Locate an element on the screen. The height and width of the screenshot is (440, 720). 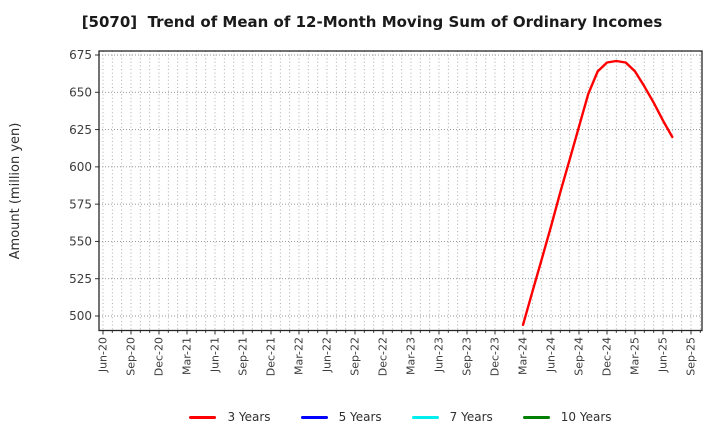
y-tick-label: 575 is located at coordinates (80, 204).